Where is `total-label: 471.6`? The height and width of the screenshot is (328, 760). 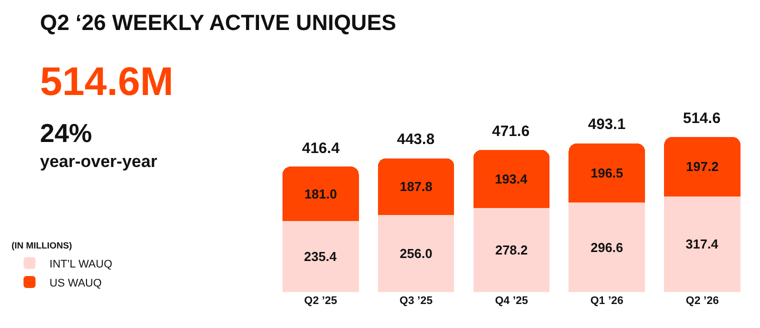 total-label: 471.6 is located at coordinates (511, 131).